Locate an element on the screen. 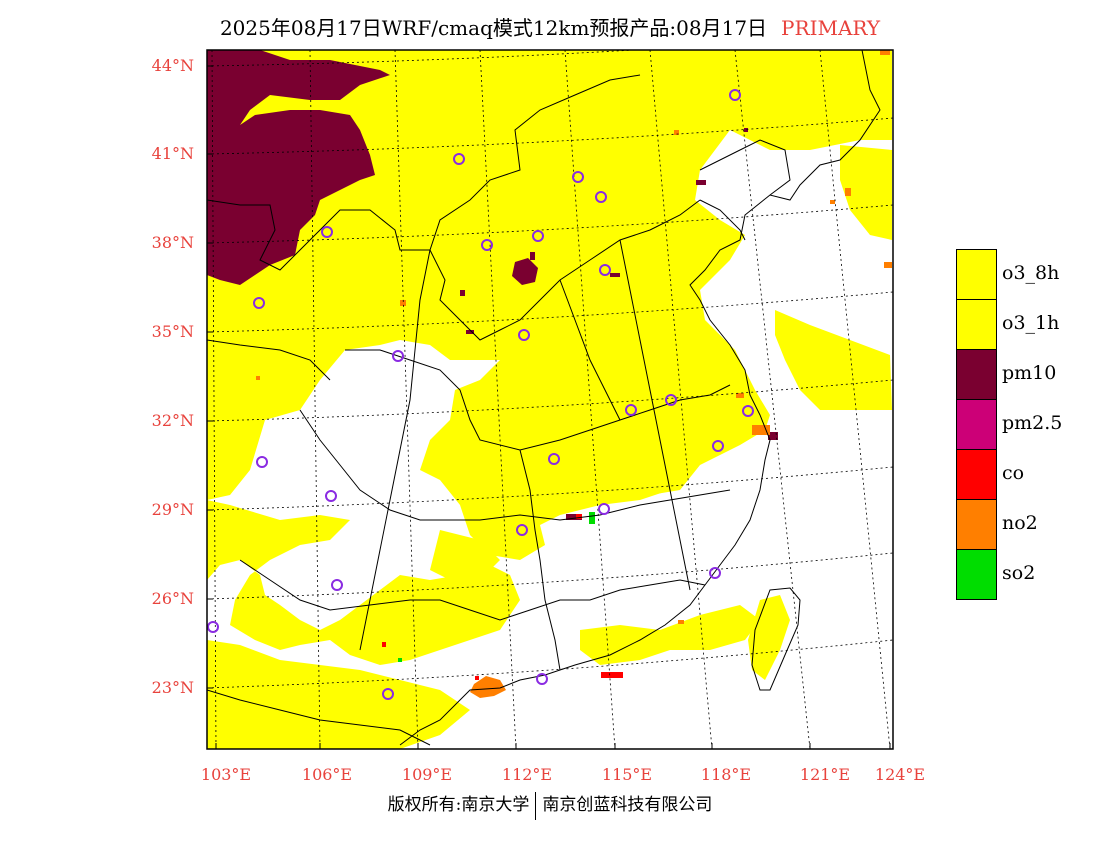 The image size is (1100, 850). o3-region-east-sea is located at coordinates (833, 360).